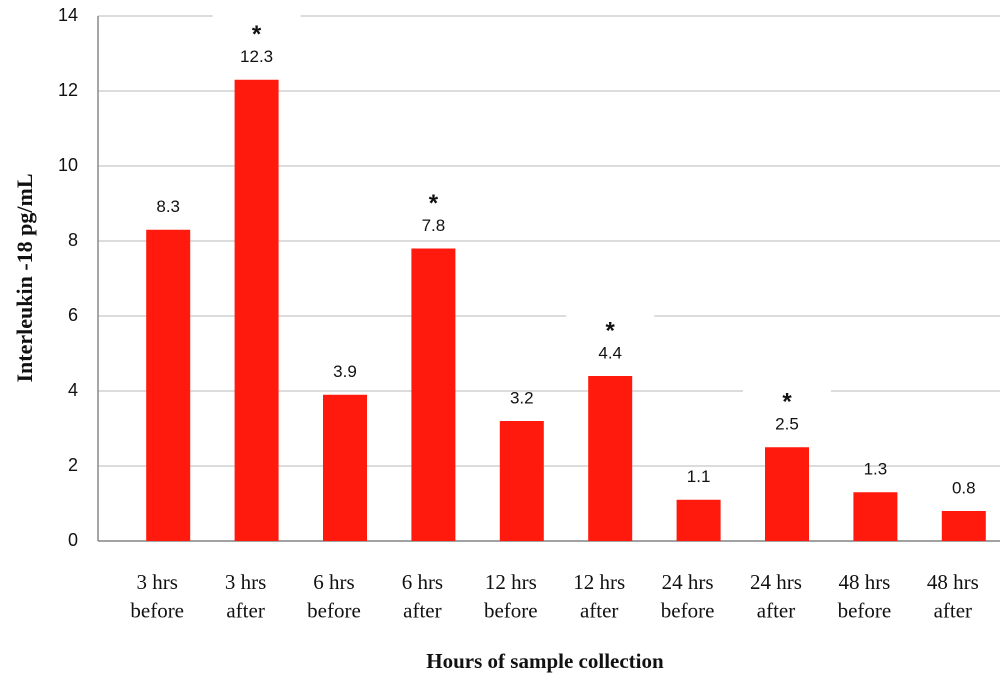 The width and height of the screenshot is (1000, 686). What do you see at coordinates (168, 206) in the screenshot?
I see `data-label: 8.3` at bounding box center [168, 206].